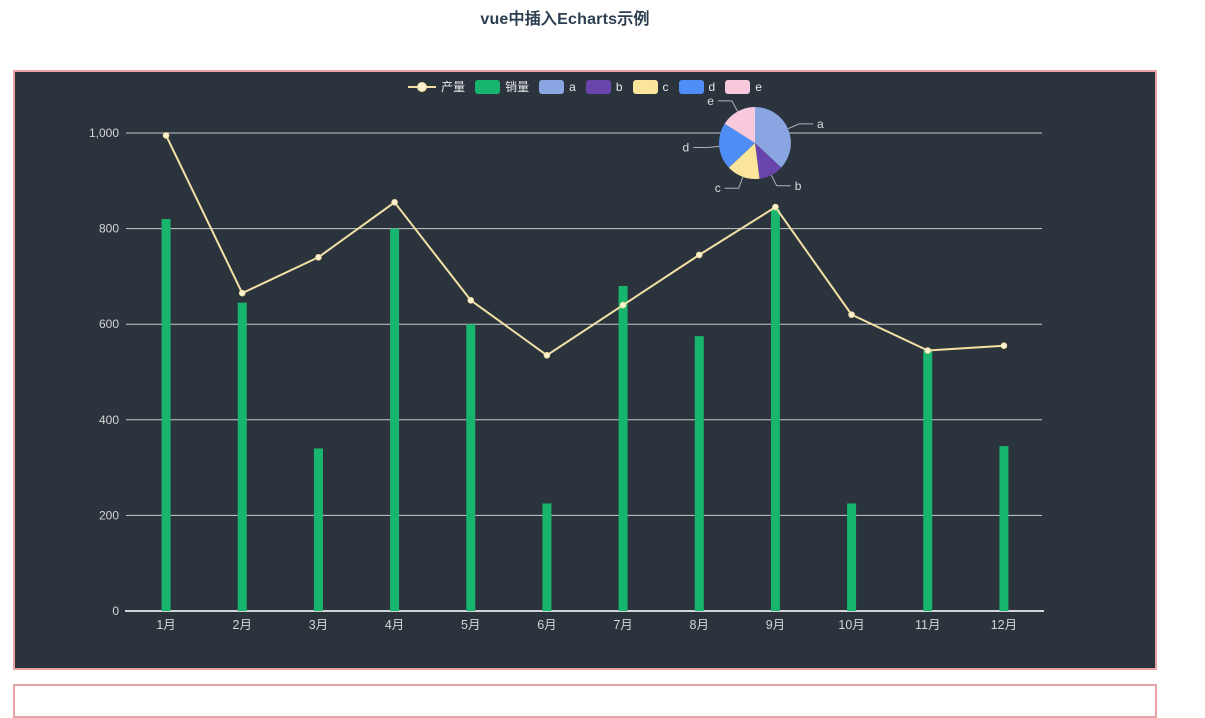  I want to click on x-axis-label: 6月, so click(546, 625).